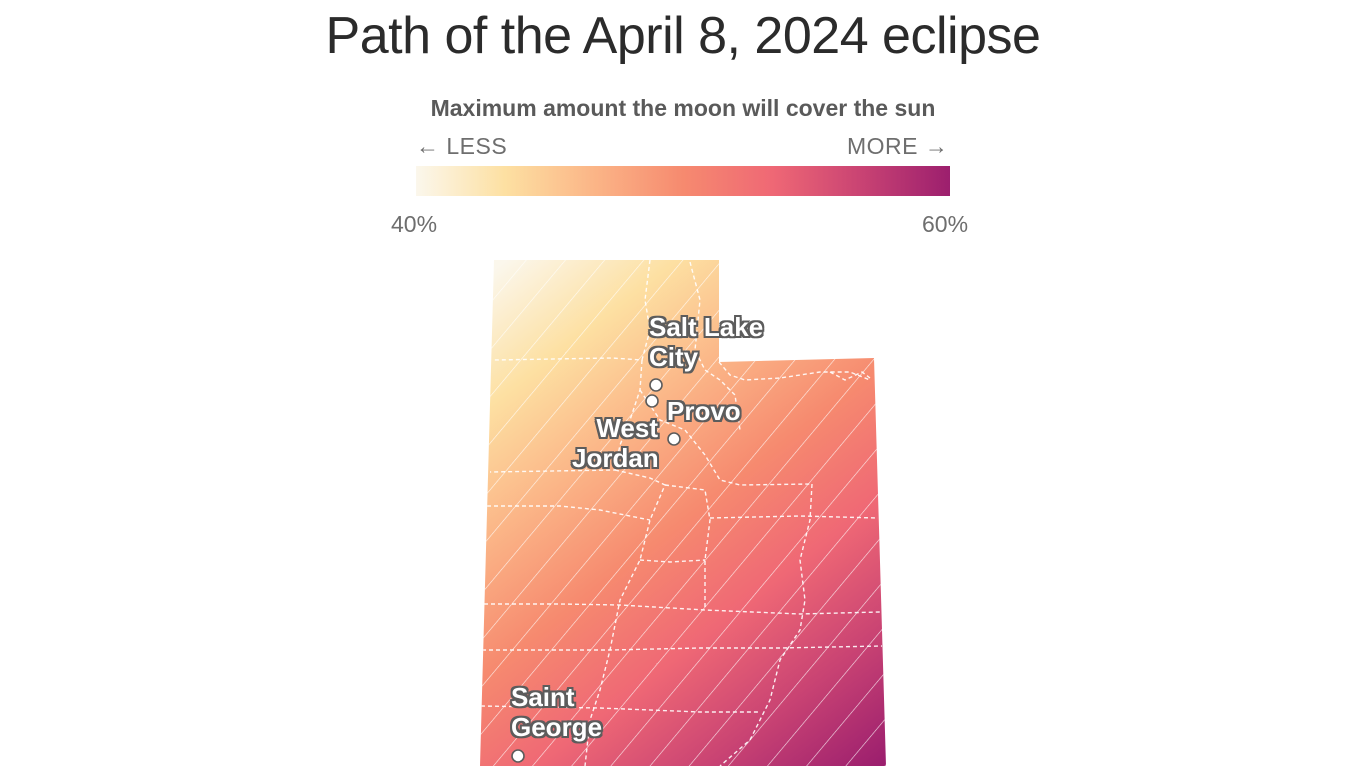 Image resolution: width=1366 pixels, height=768 pixels. What do you see at coordinates (414, 224) in the screenshot?
I see `legend-min-label: 40%` at bounding box center [414, 224].